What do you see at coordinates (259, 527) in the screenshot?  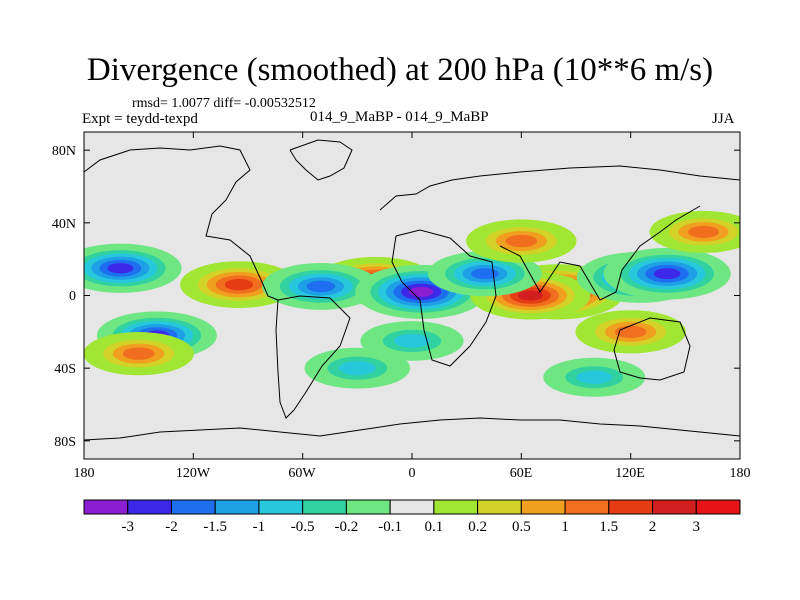 I see `colorbar-label: -1` at bounding box center [259, 527].